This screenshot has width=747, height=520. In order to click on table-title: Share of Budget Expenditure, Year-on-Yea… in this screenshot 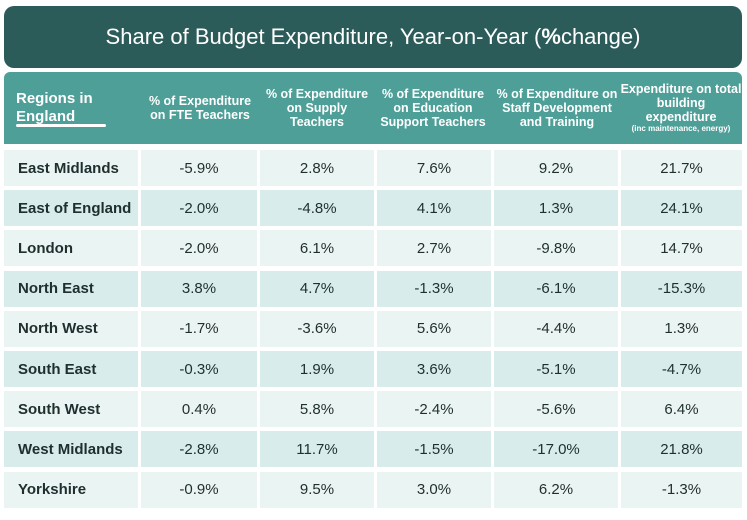, I will do `click(373, 37)`.